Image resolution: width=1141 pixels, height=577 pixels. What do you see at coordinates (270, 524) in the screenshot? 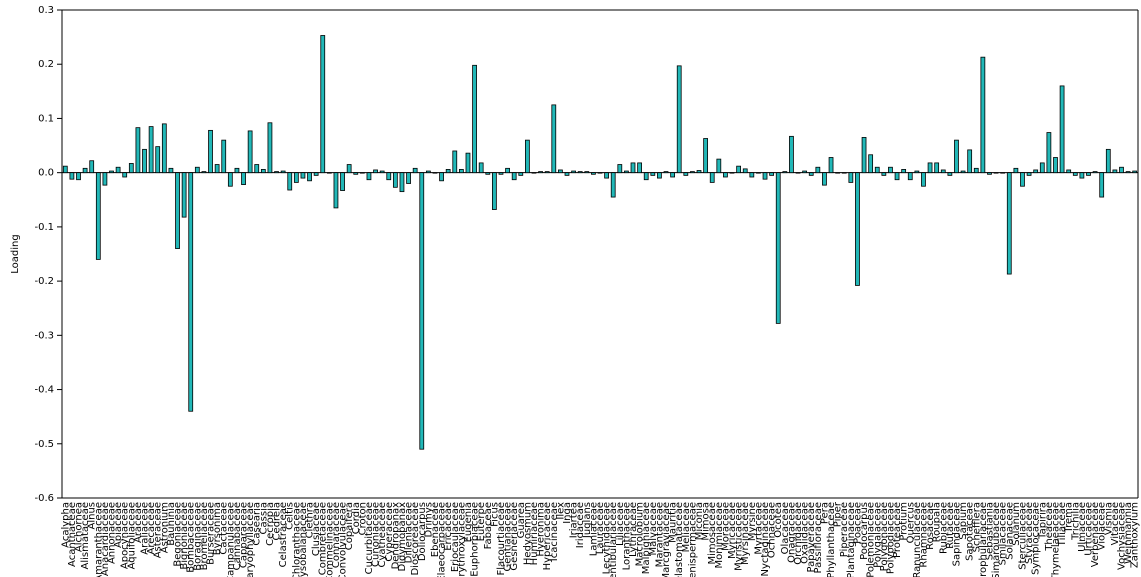
I see `x-tick-label: Cecropia` at bounding box center [270, 524].